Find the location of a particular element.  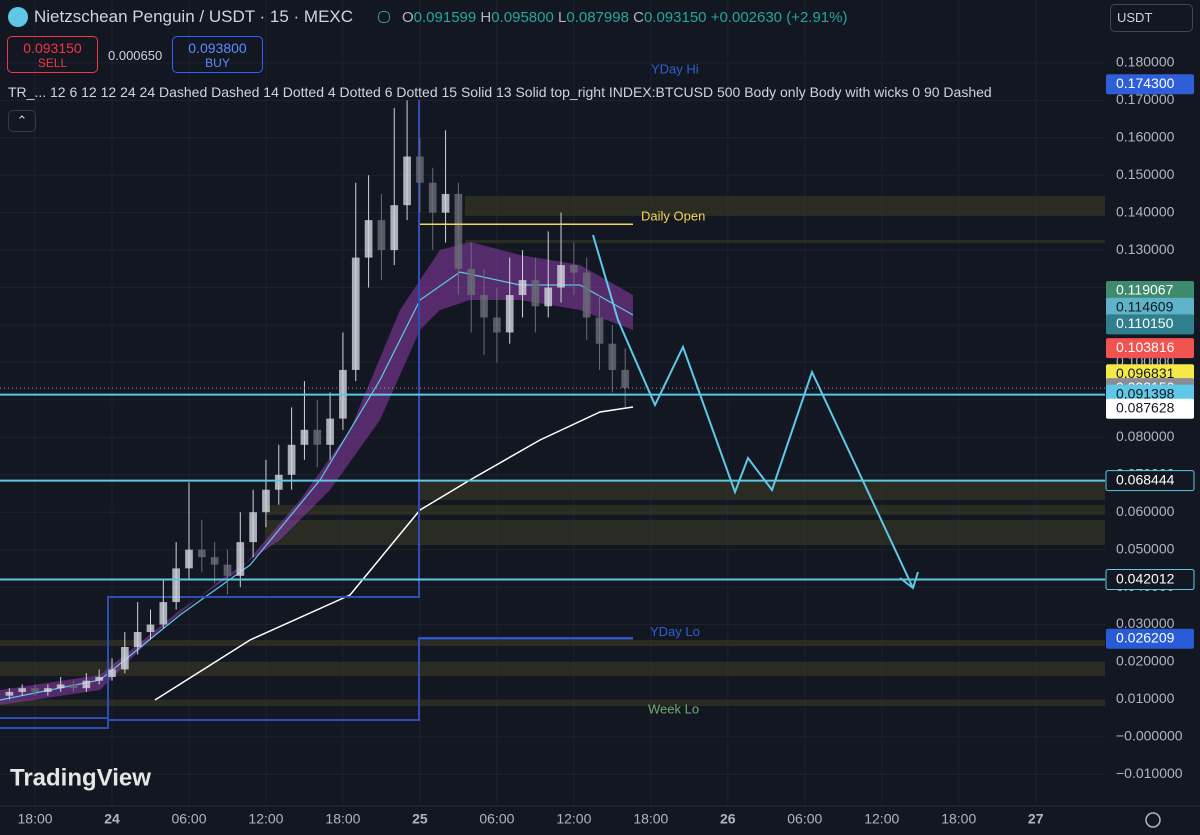

settings-icon is located at coordinates (1153, 820).